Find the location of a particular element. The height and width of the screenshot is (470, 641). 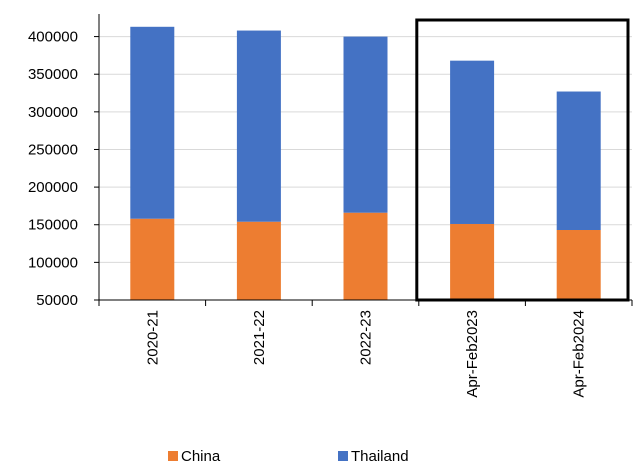

legend-label-china: China is located at coordinates (201, 456).